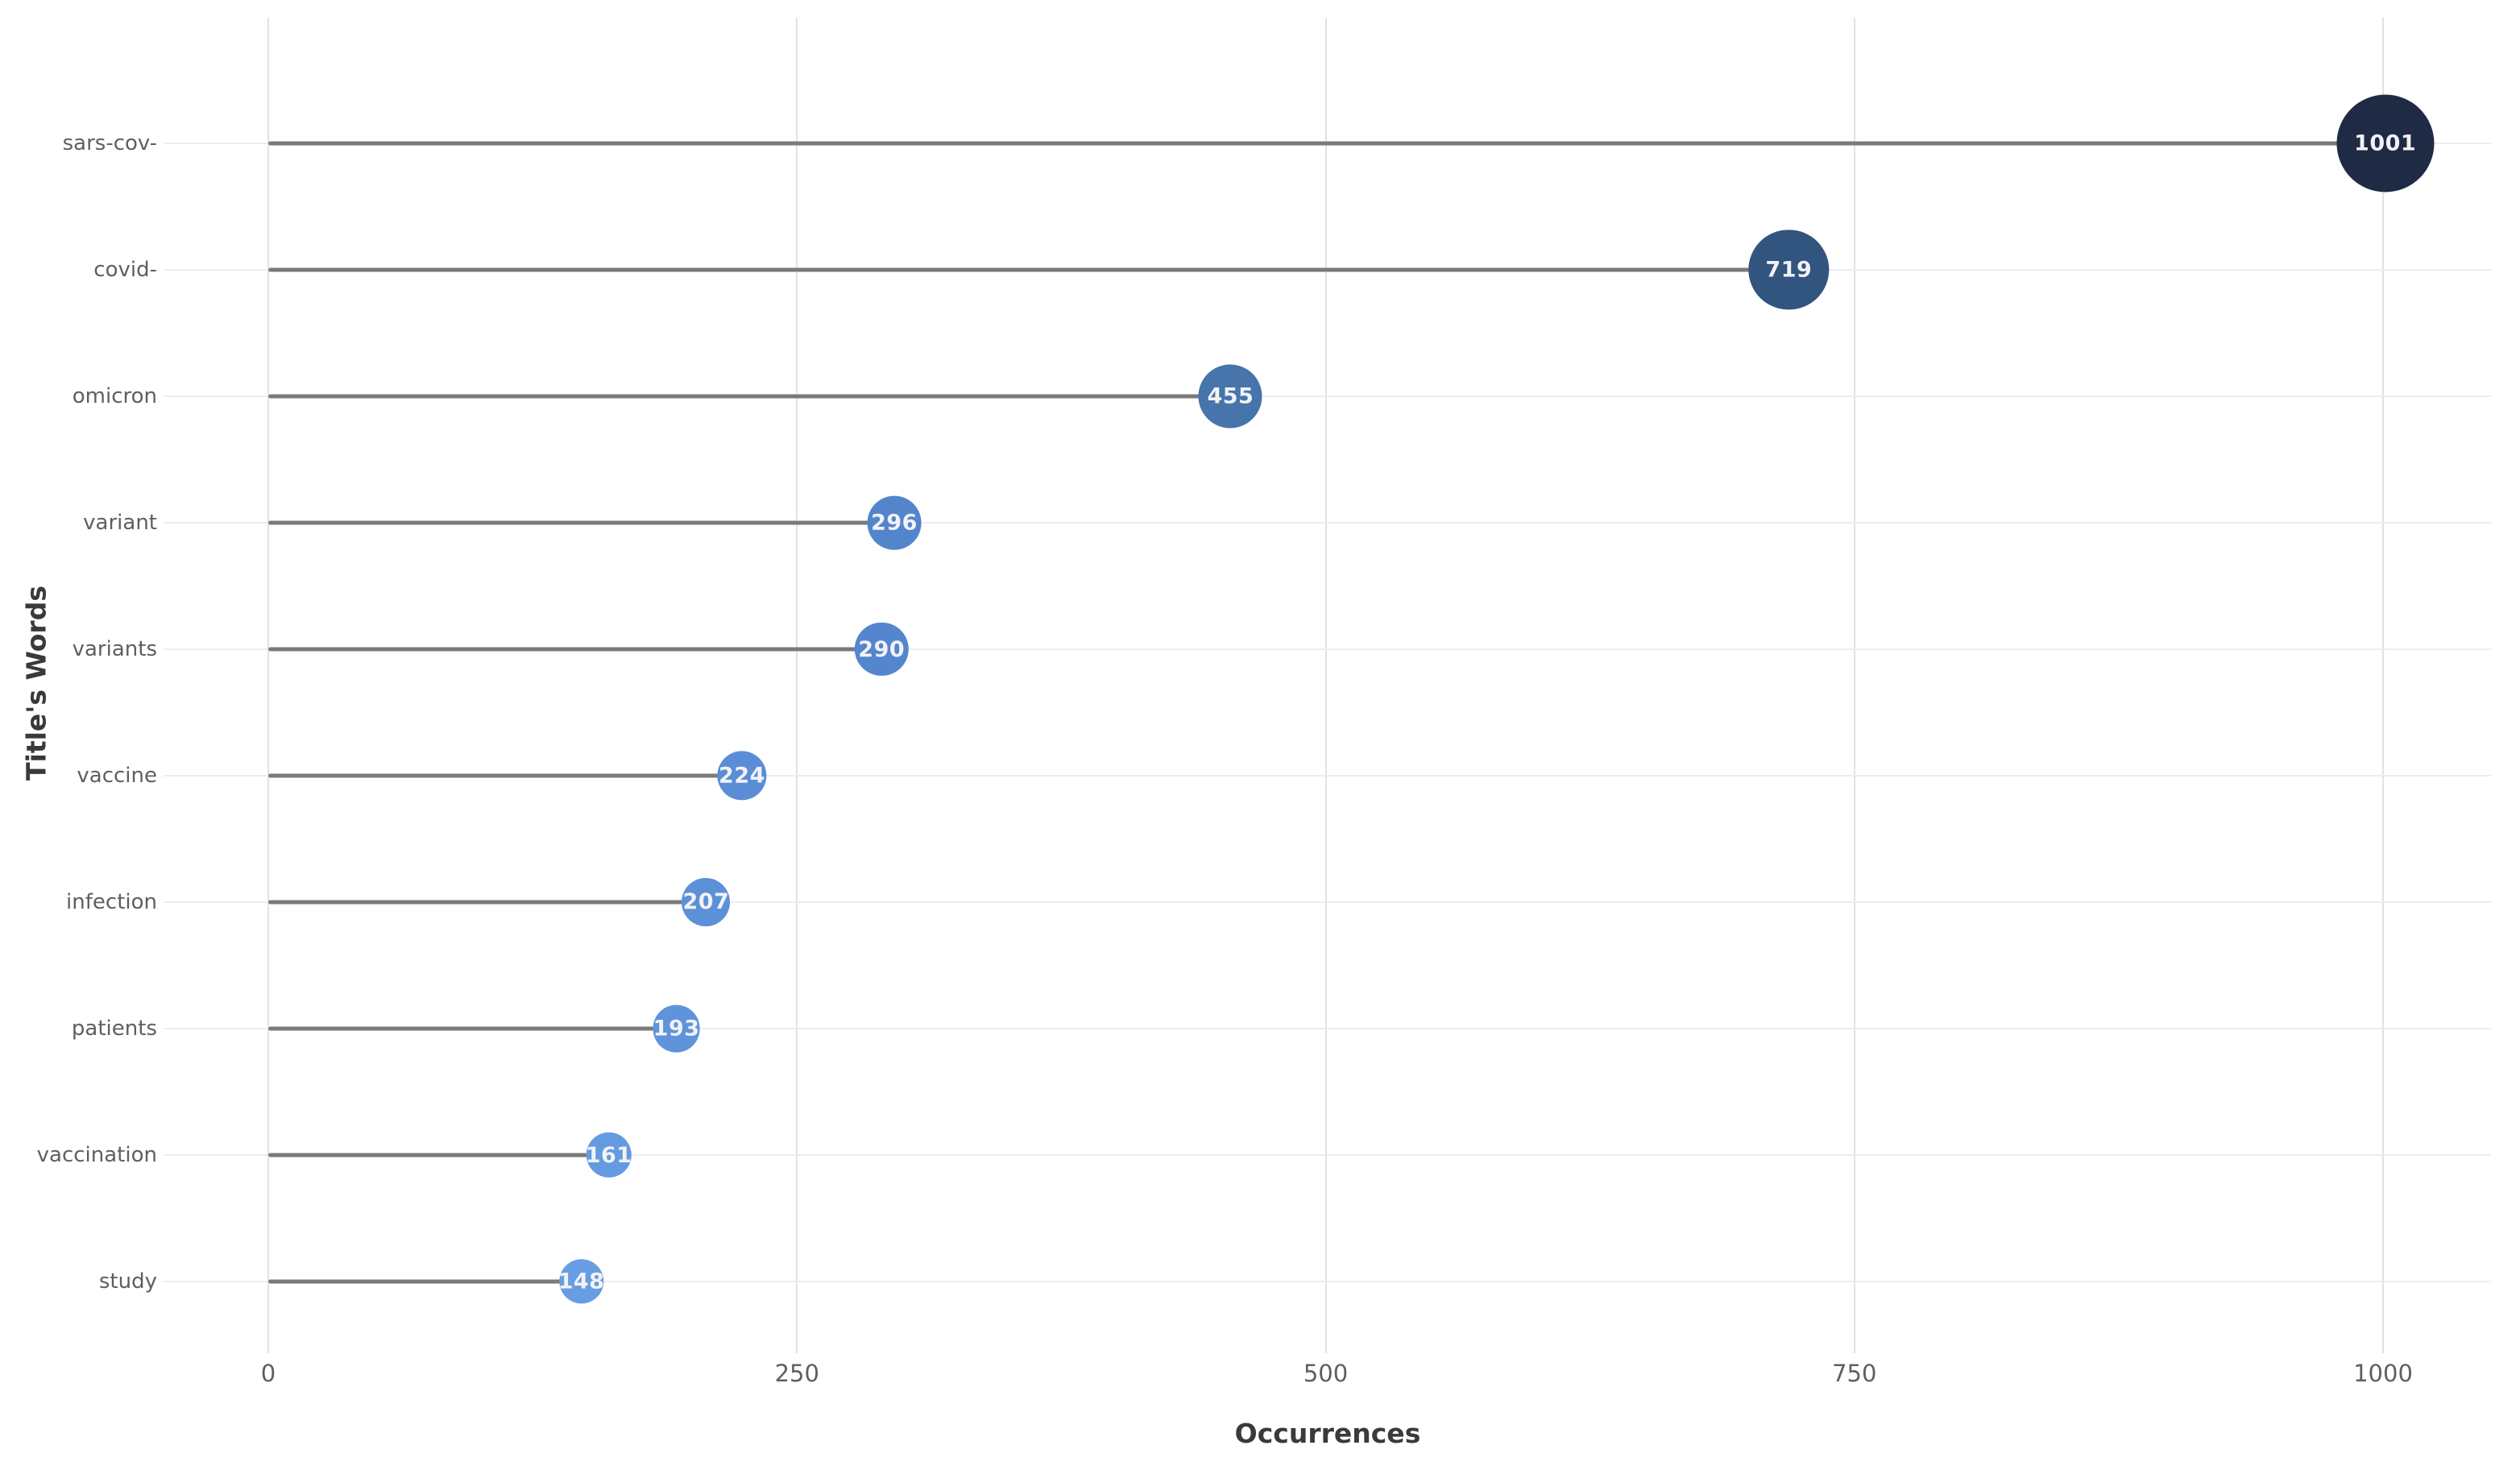  What do you see at coordinates (125, 270) in the screenshot?
I see `y-tick-label: covid-` at bounding box center [125, 270].